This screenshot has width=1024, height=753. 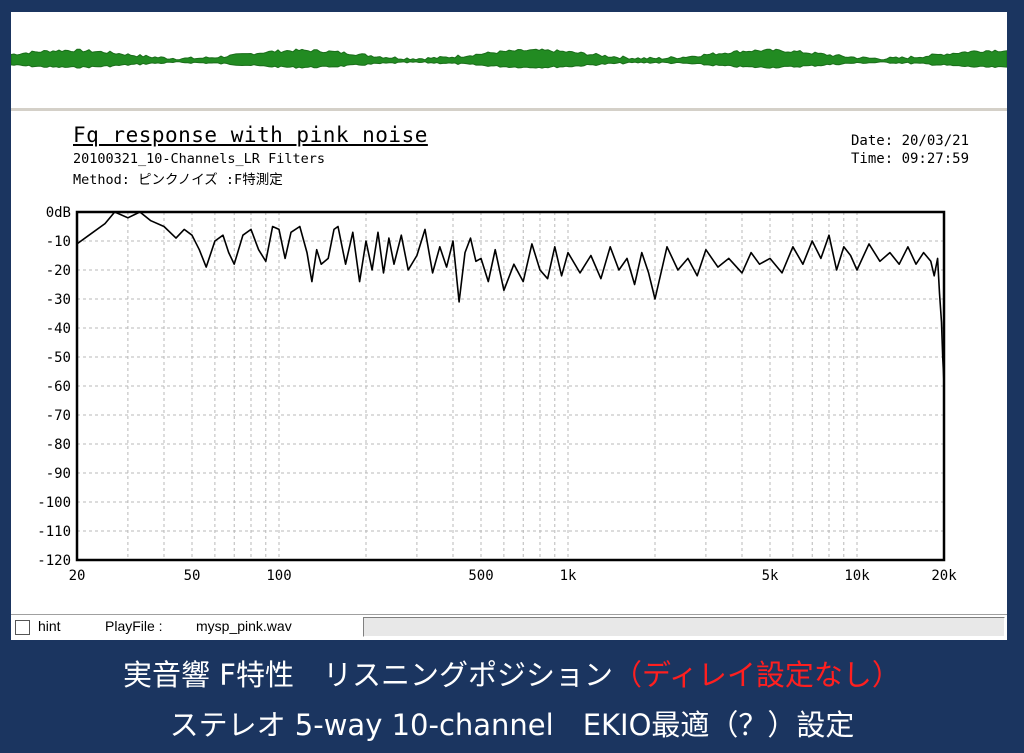 I want to click on x-tick-label: 100, so click(x=278, y=576).